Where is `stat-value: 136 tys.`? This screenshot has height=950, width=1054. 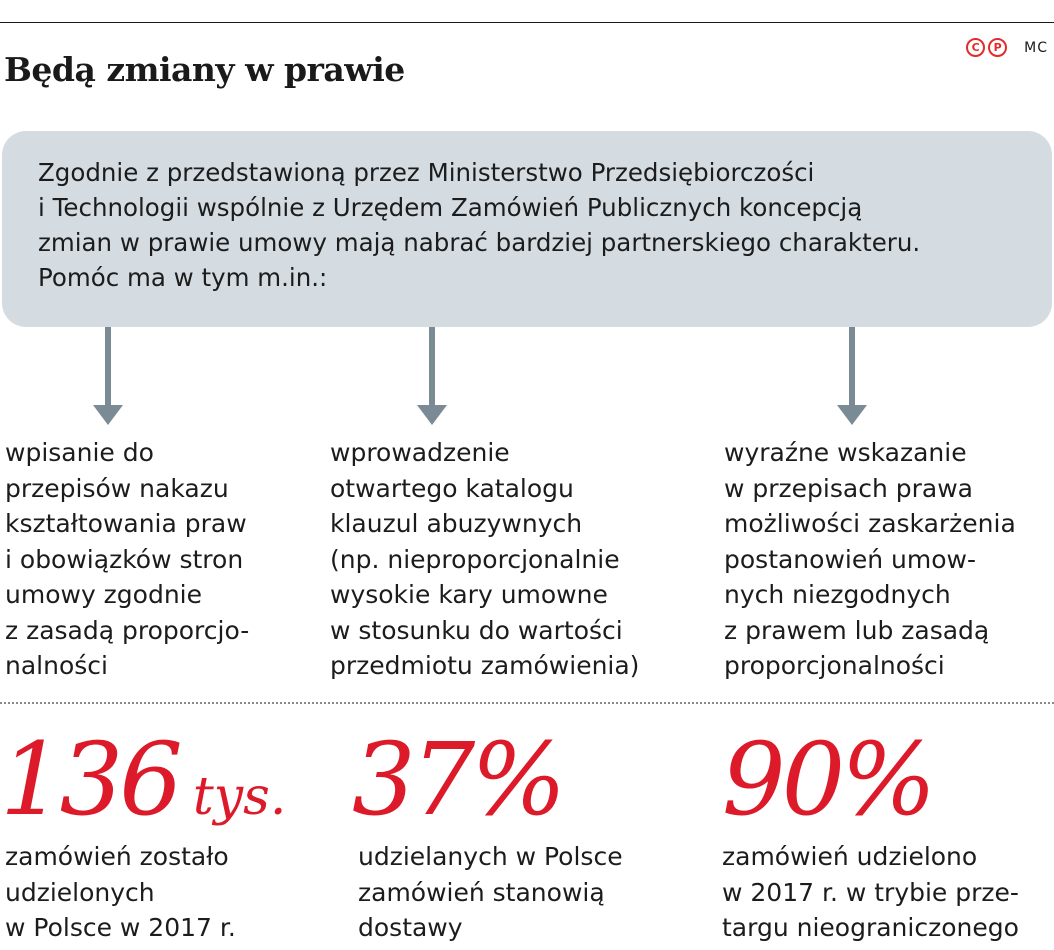
stat-value: 136 tys. is located at coordinates (143, 788).